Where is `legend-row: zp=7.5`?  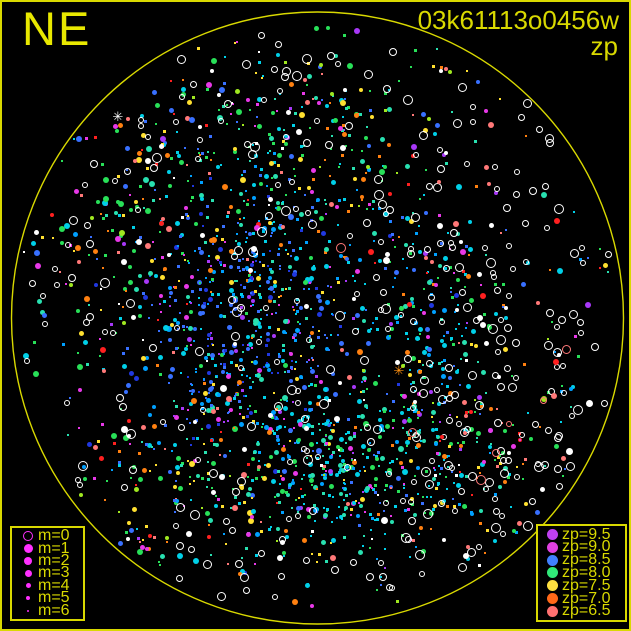
legend-row: zp=7.5 is located at coordinates (582, 585).